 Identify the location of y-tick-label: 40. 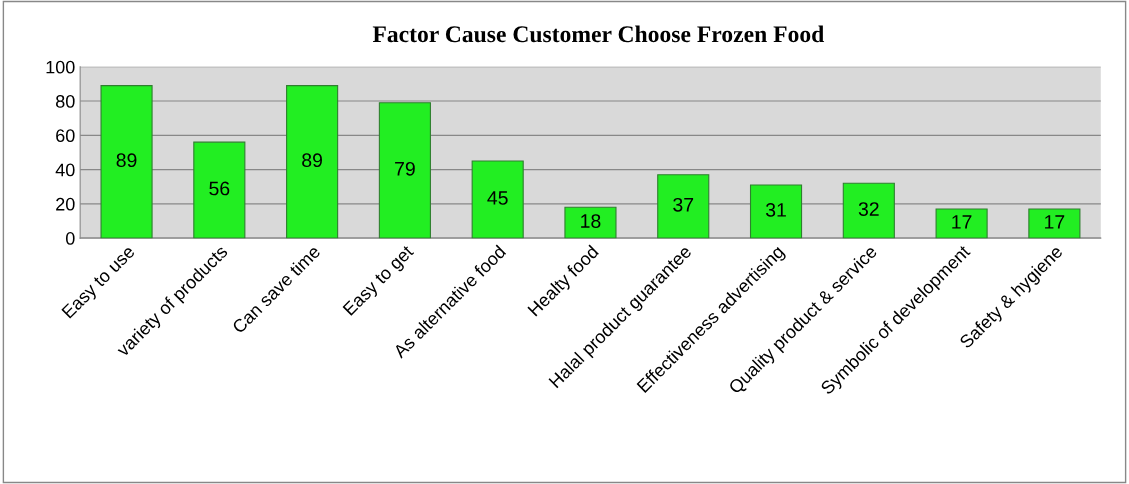
(65, 170).